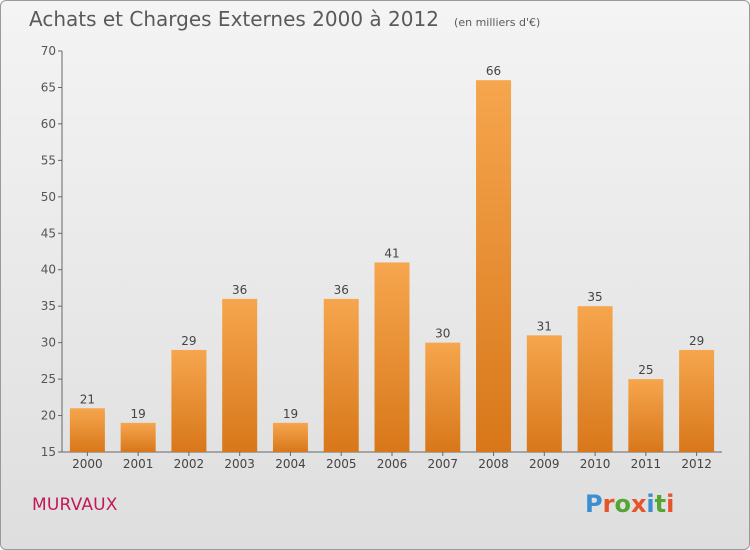 The width and height of the screenshot is (750, 550). What do you see at coordinates (290, 414) in the screenshot?
I see `data-label-2004: 19` at bounding box center [290, 414].